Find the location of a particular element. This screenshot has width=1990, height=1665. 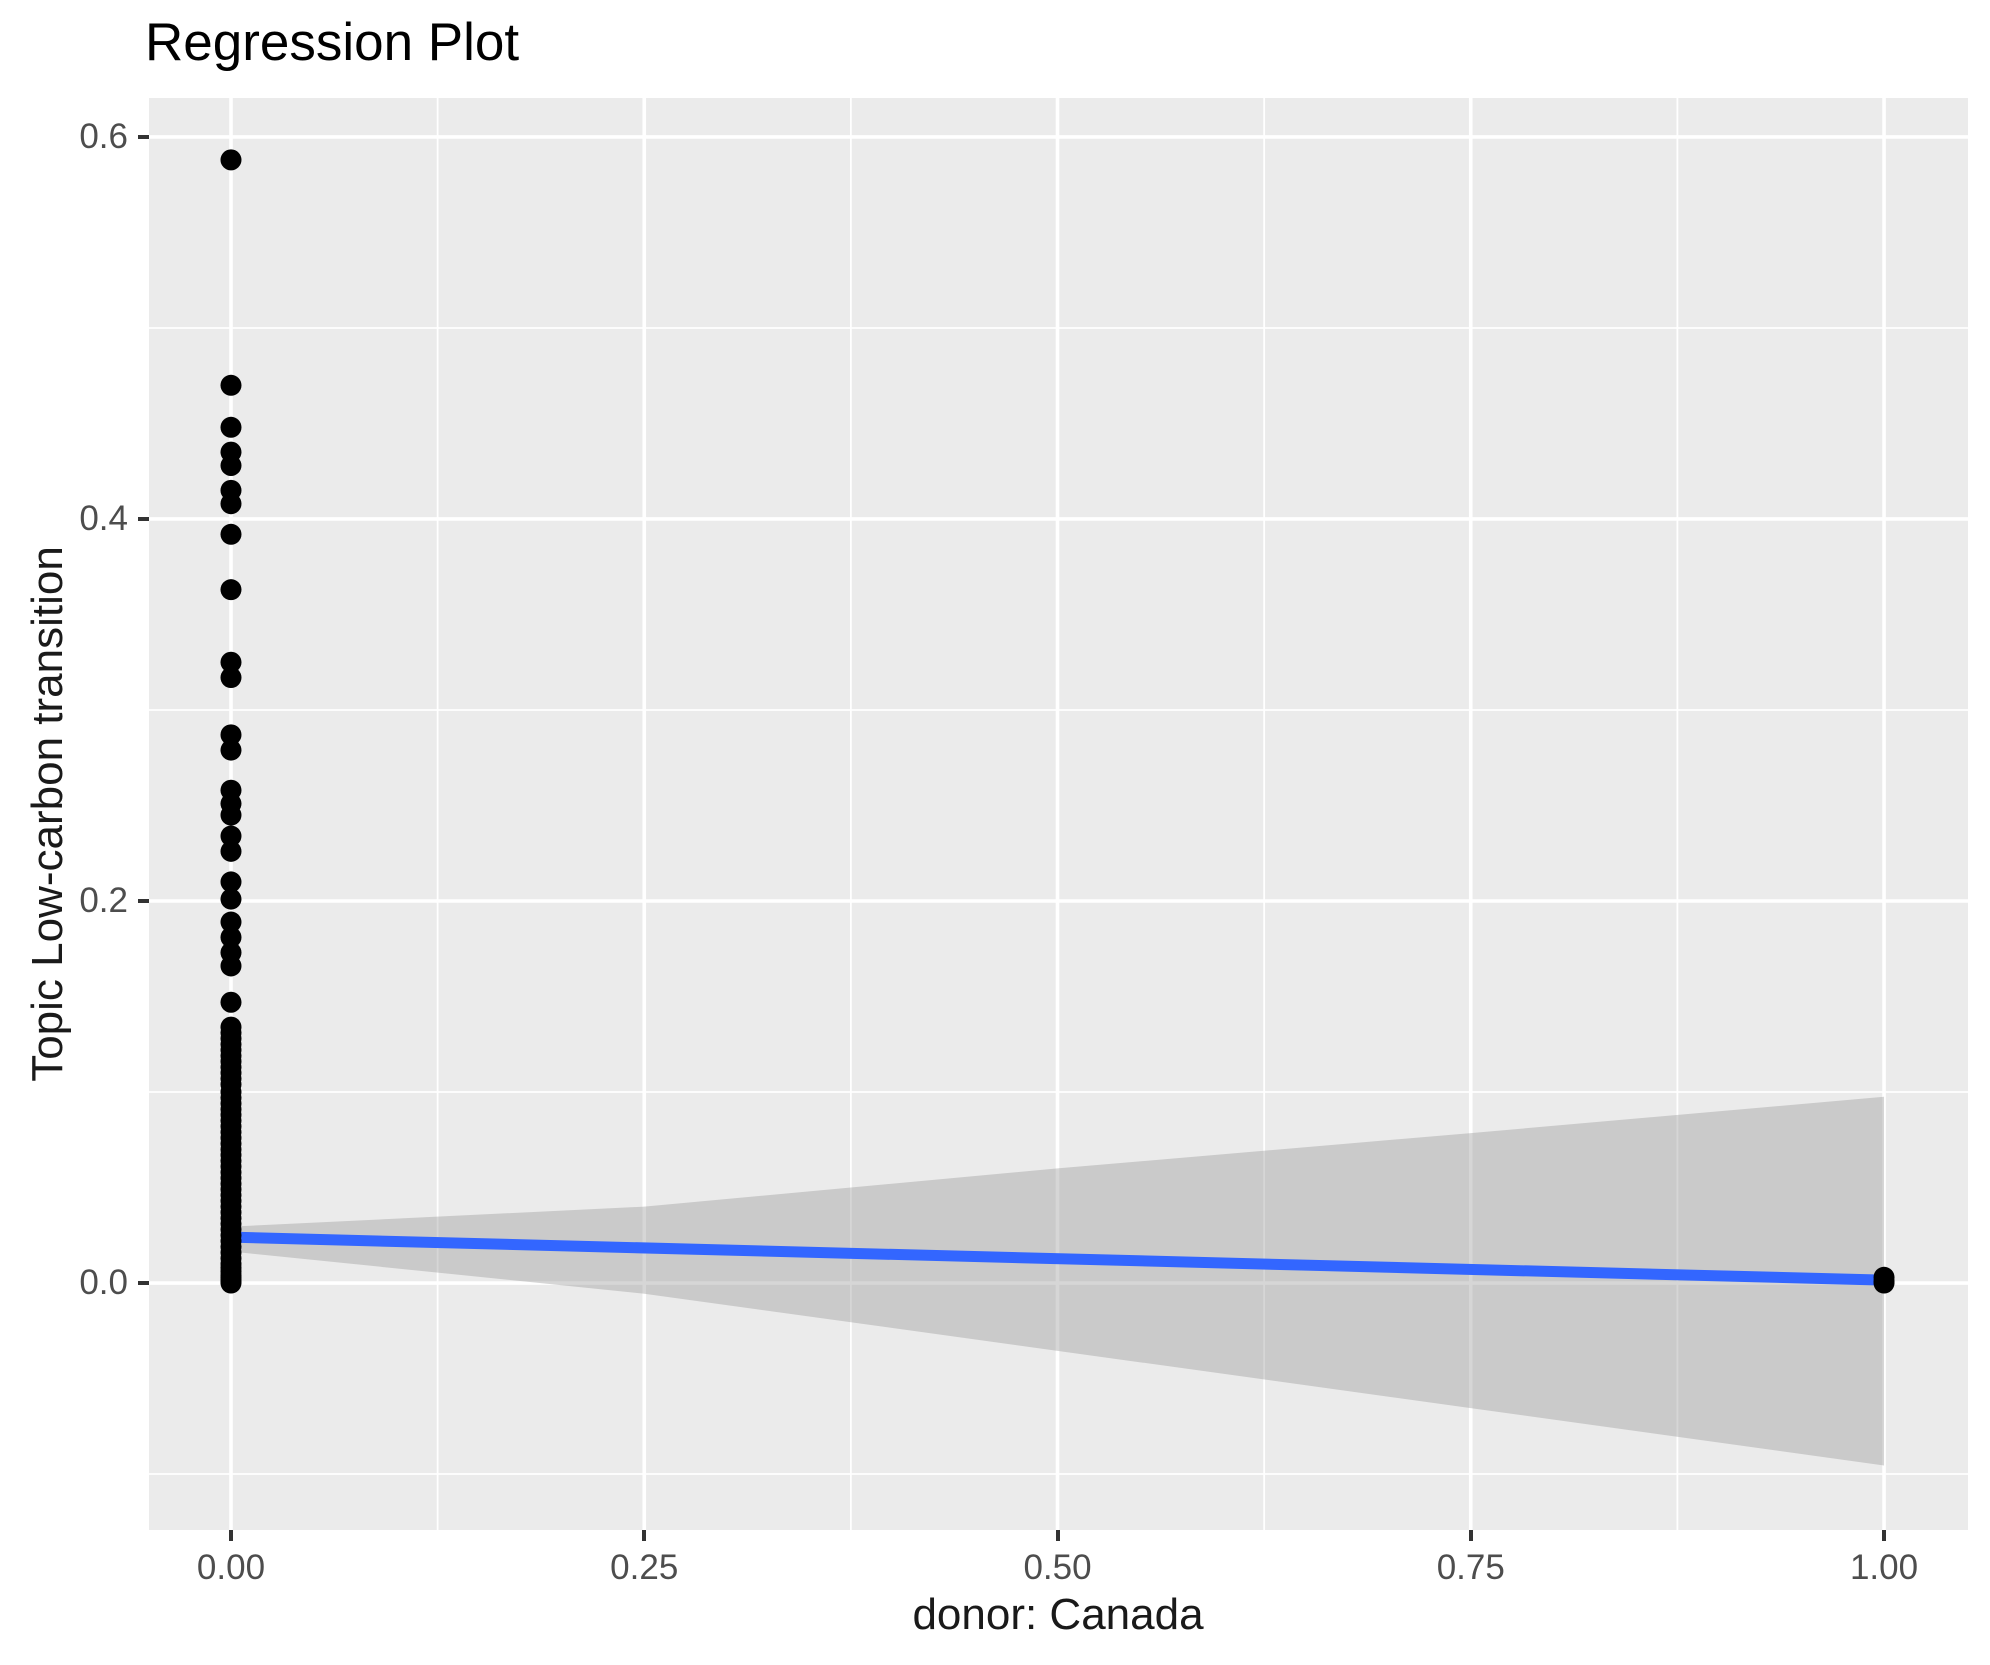

x-axis-tick-label: 0.25 is located at coordinates (644, 1567).